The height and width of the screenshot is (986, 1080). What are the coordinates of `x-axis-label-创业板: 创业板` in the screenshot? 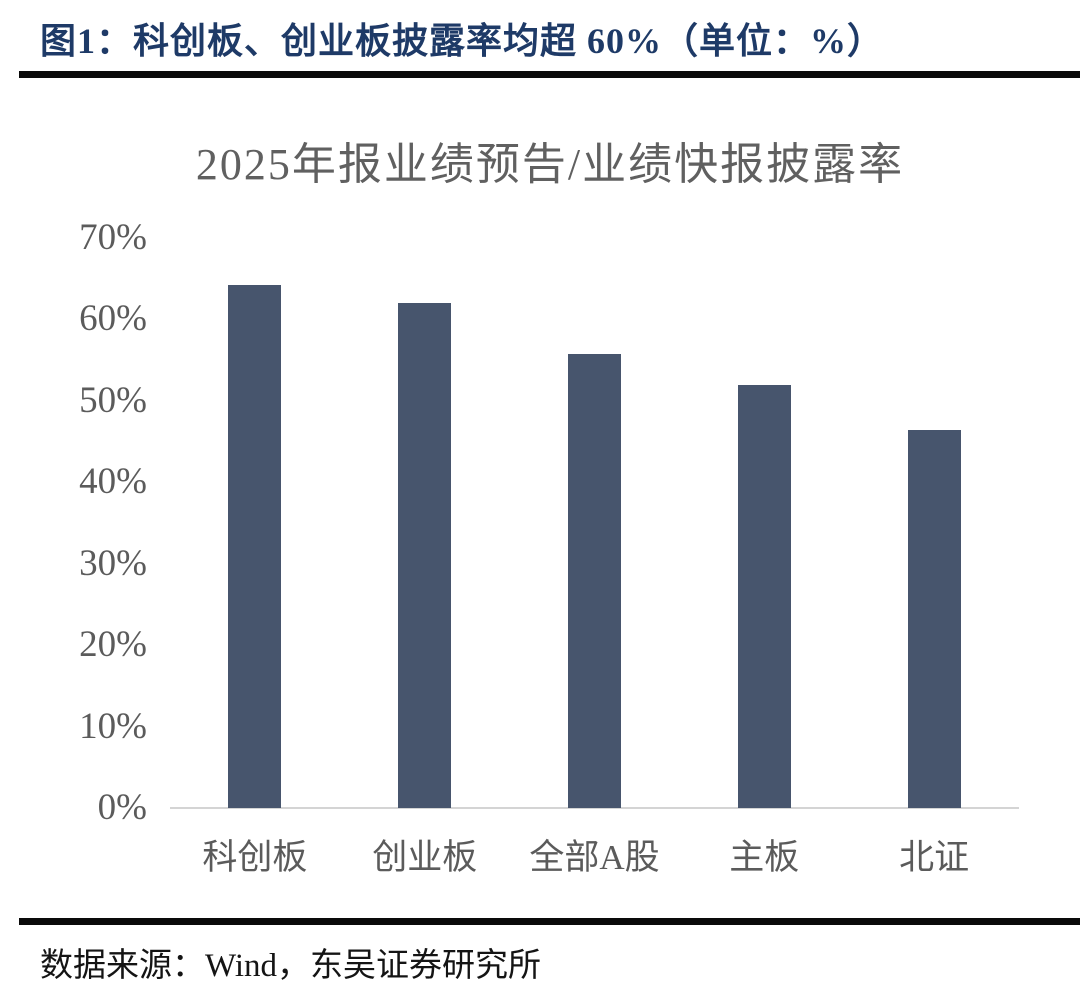 It's located at (425, 857).